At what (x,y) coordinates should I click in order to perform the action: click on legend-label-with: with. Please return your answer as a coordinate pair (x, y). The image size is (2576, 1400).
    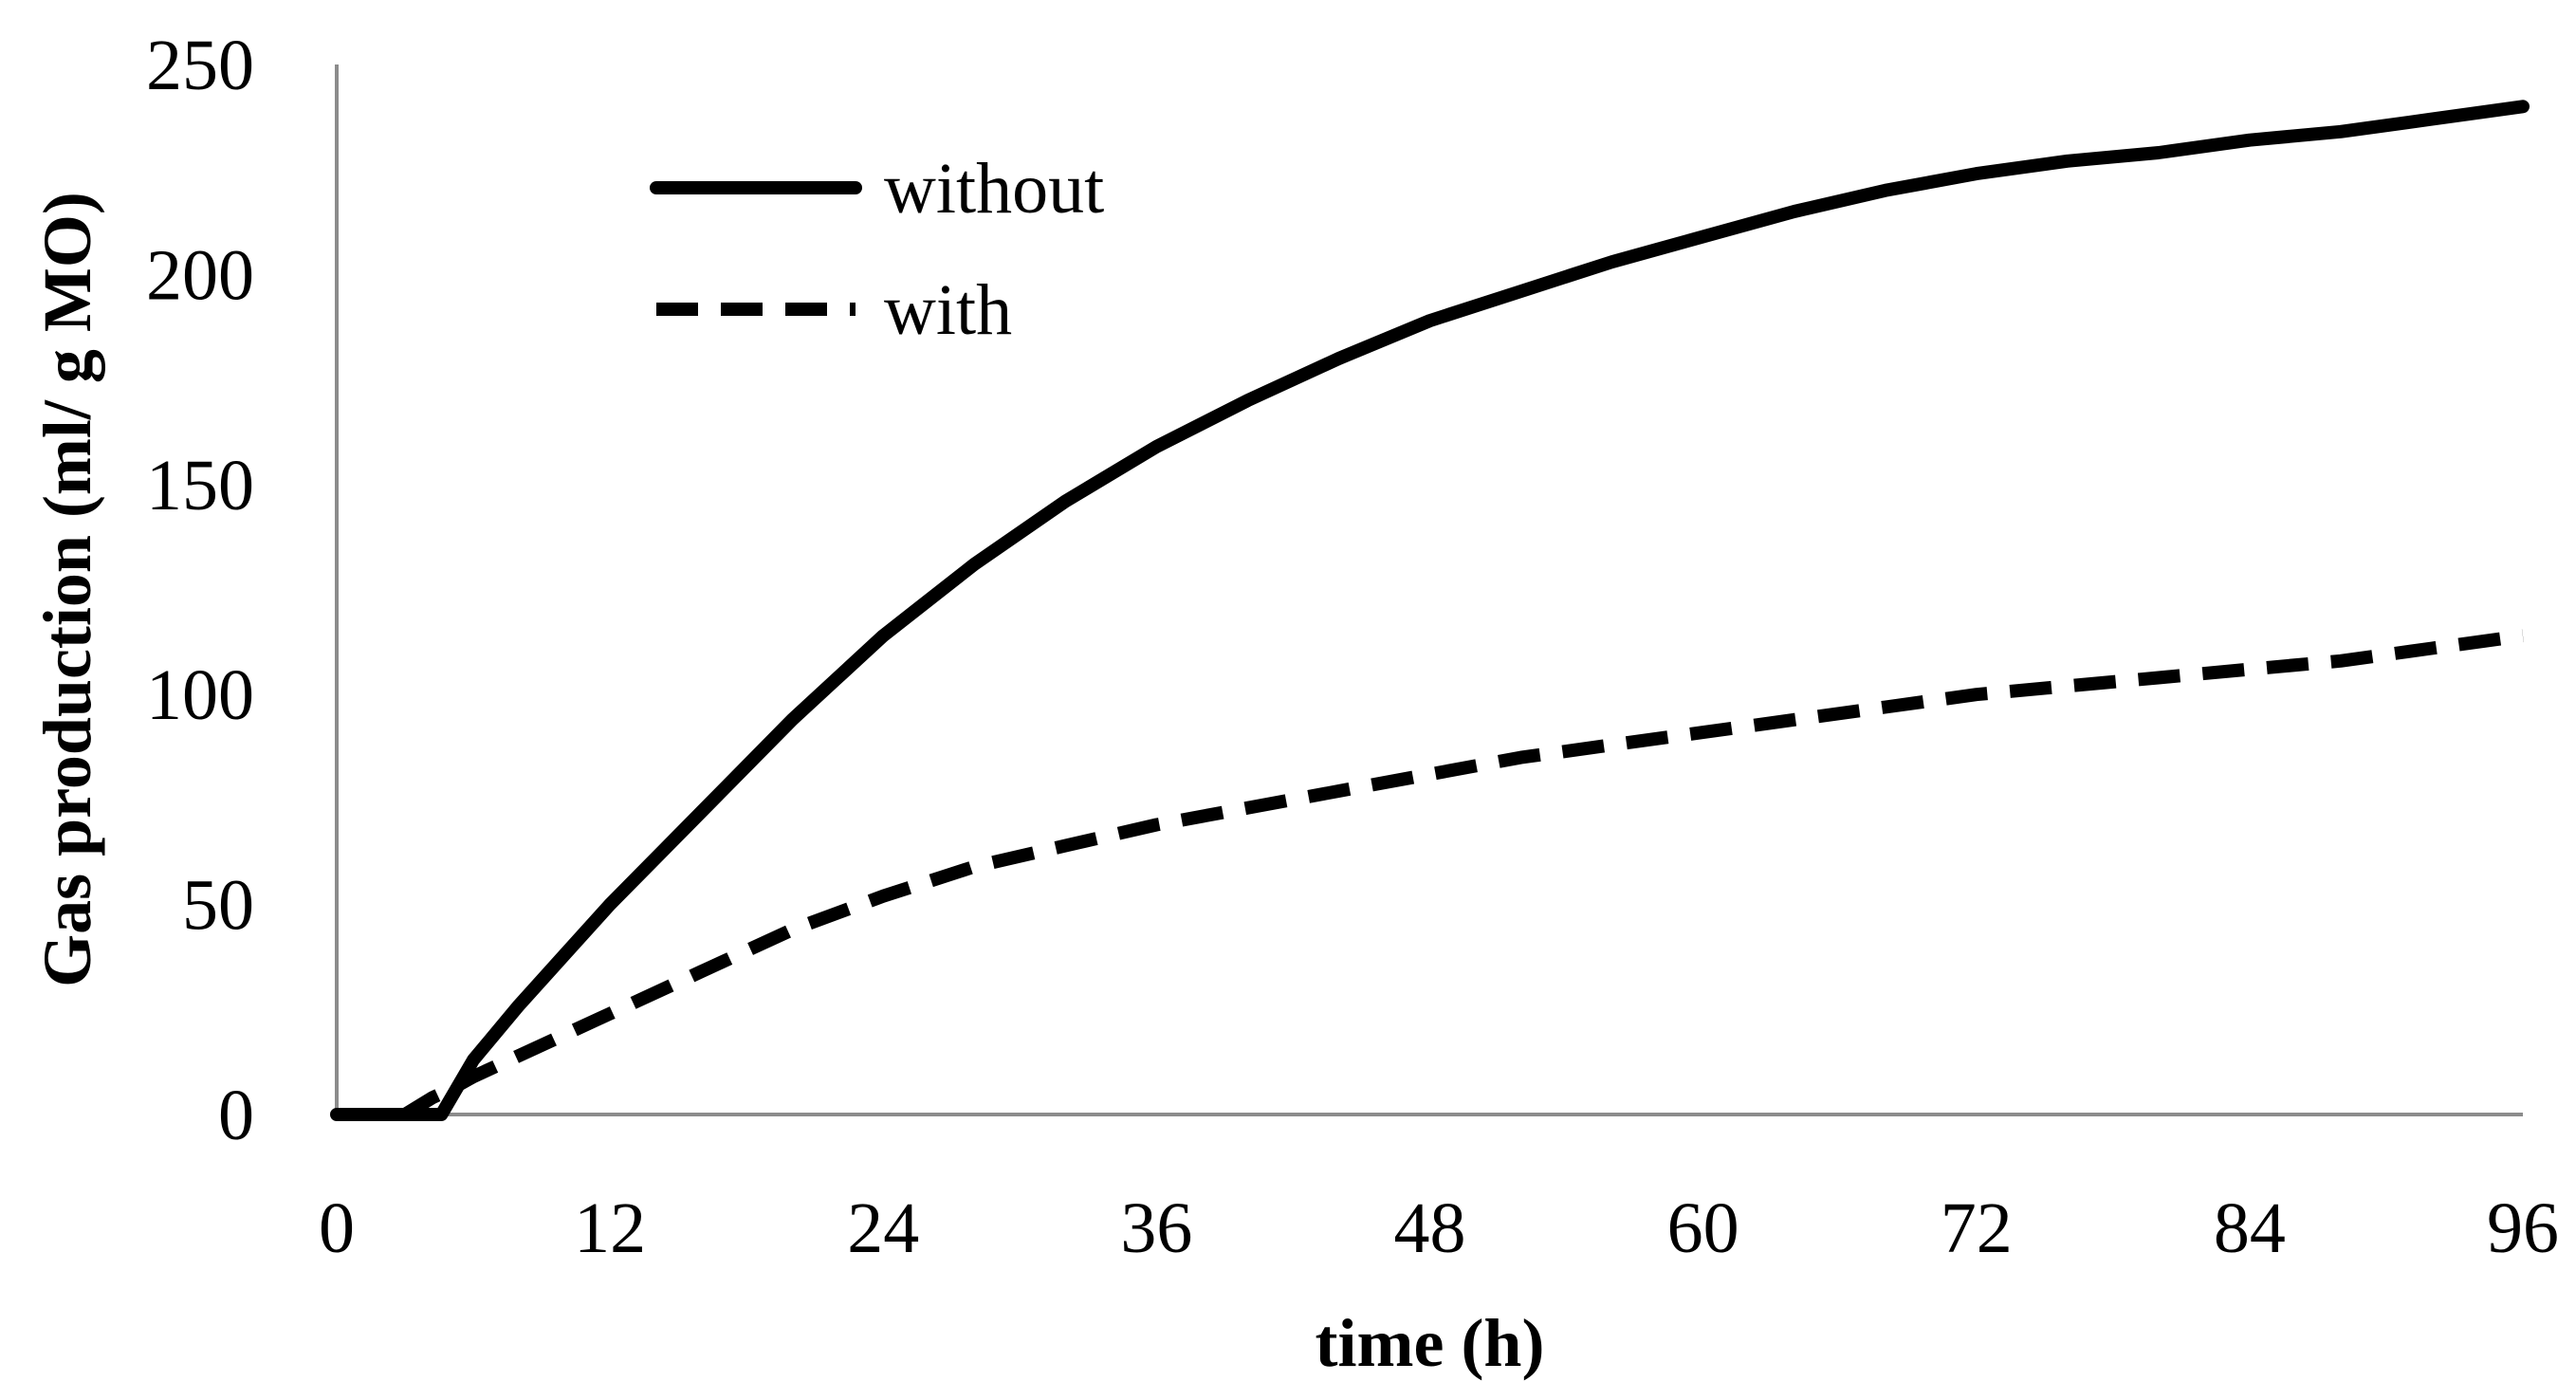
    Looking at the image, I should click on (948, 310).